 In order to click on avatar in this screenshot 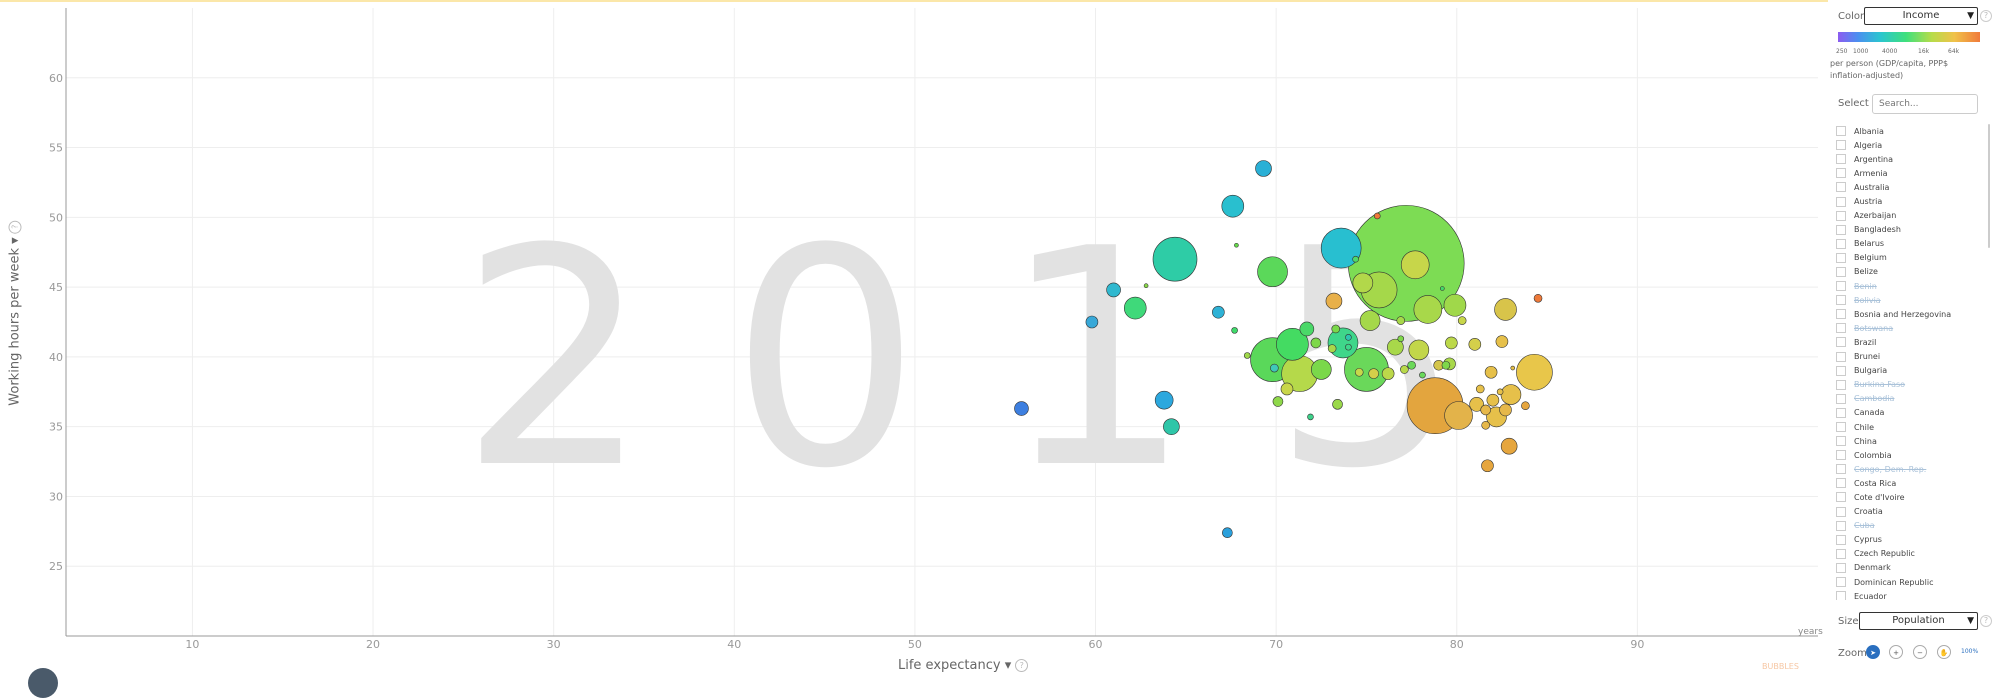, I will do `click(43, 683)`.